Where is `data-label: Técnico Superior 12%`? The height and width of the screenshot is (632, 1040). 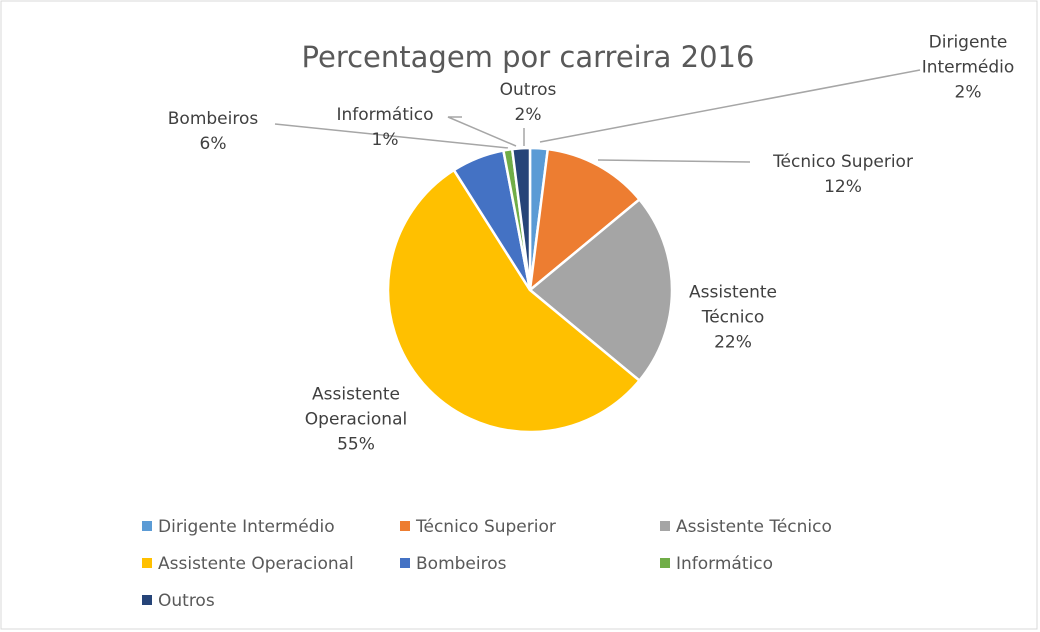
data-label: Técnico Superior 12% is located at coordinates (843, 175).